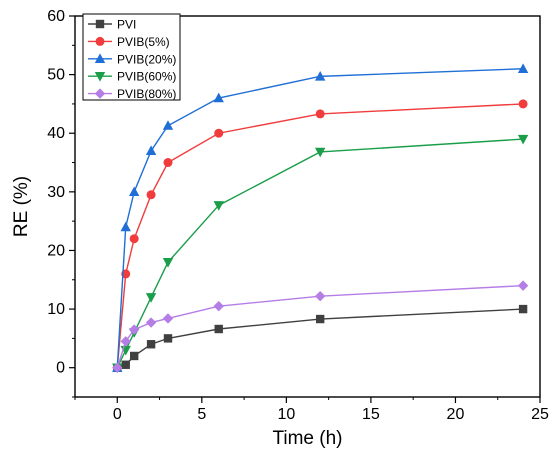  What do you see at coordinates (456, 414) in the screenshot?
I see `x-tick-label: 20` at bounding box center [456, 414].